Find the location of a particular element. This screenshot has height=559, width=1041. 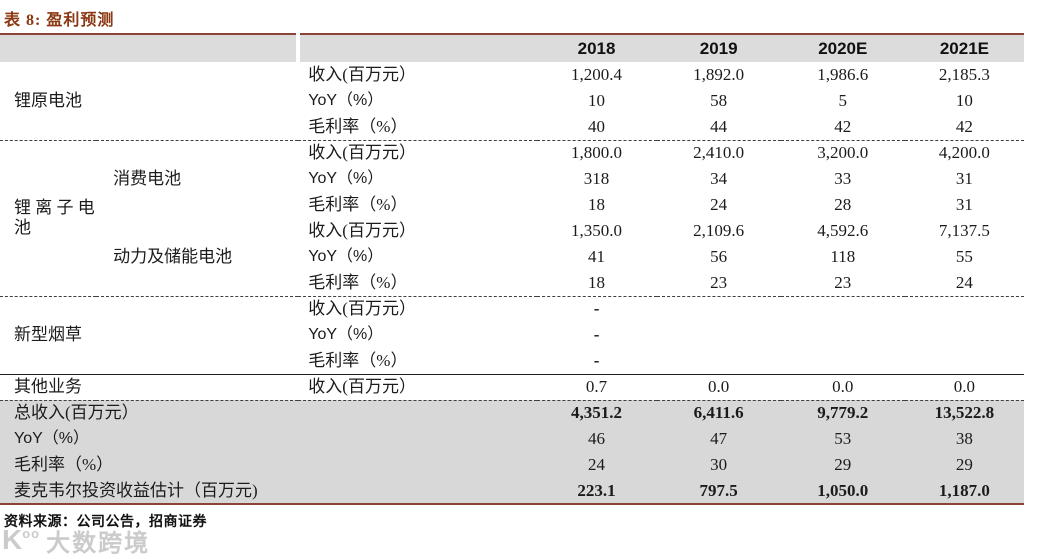

watermark: K oo 大数跨境 is located at coordinates (76, 540).